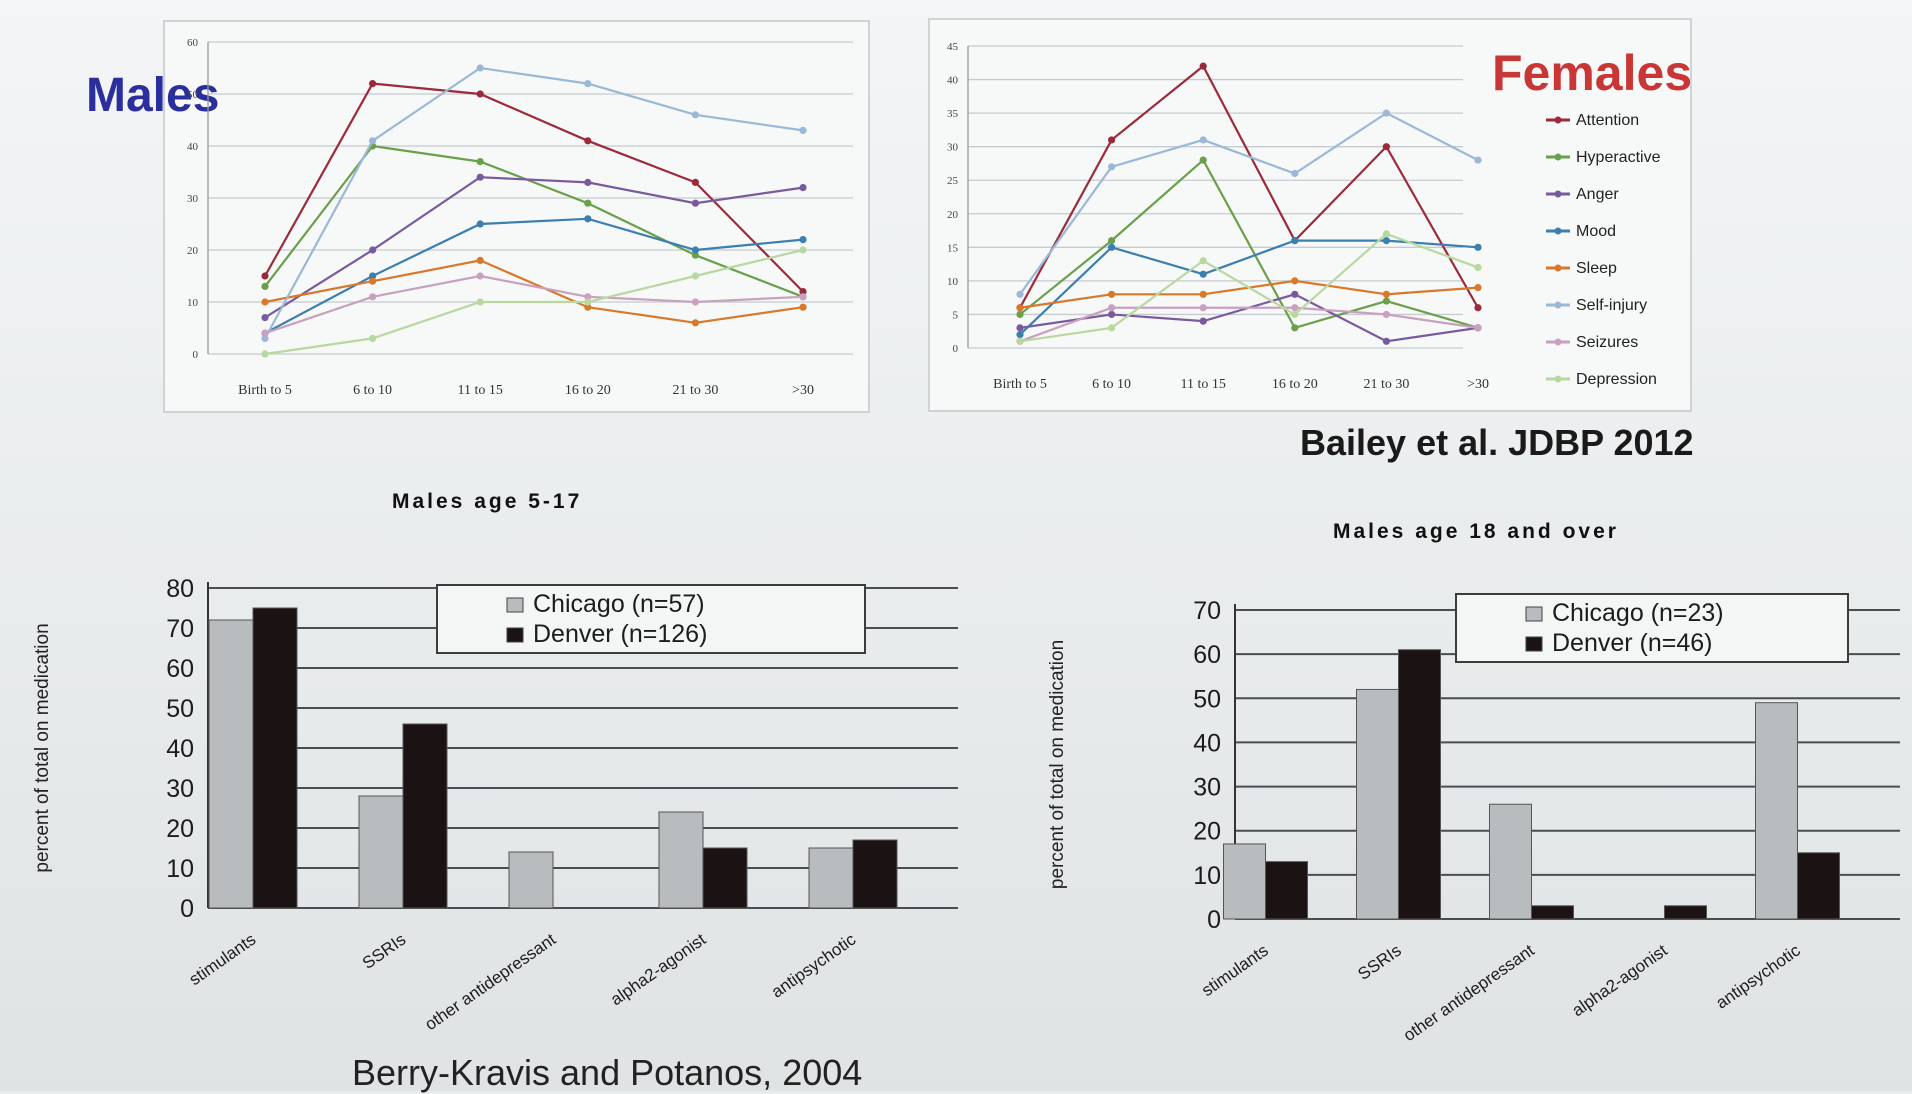  What do you see at coordinates (1652, 628) in the screenshot?
I see `legend-box` at bounding box center [1652, 628].